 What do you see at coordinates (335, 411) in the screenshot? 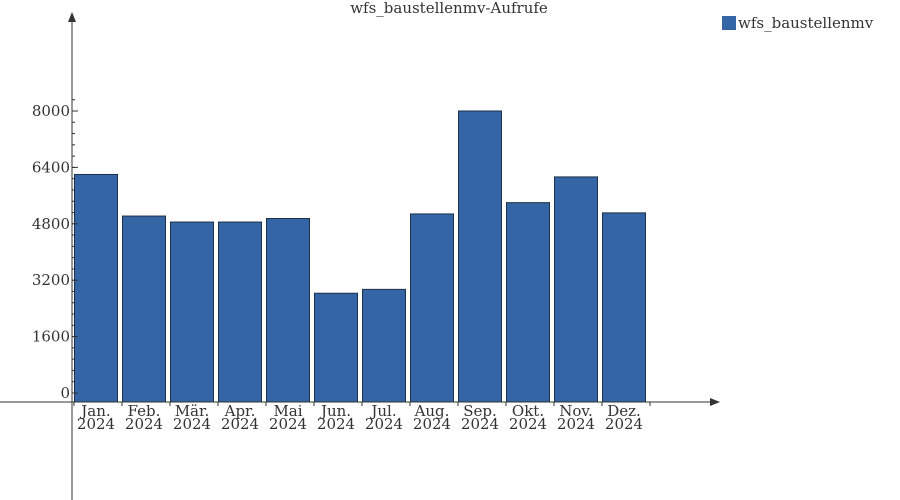
I see `x-tick-label-month: Jun.` at bounding box center [335, 411].